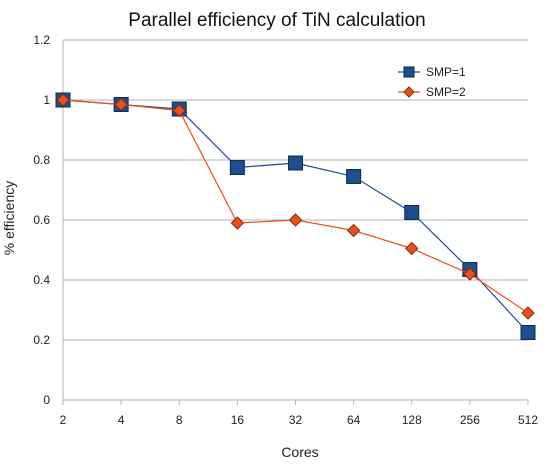 This screenshot has height=465, width=555. Describe the element at coordinates (446, 72) in the screenshot. I see `legend-label: SMP=1` at that location.